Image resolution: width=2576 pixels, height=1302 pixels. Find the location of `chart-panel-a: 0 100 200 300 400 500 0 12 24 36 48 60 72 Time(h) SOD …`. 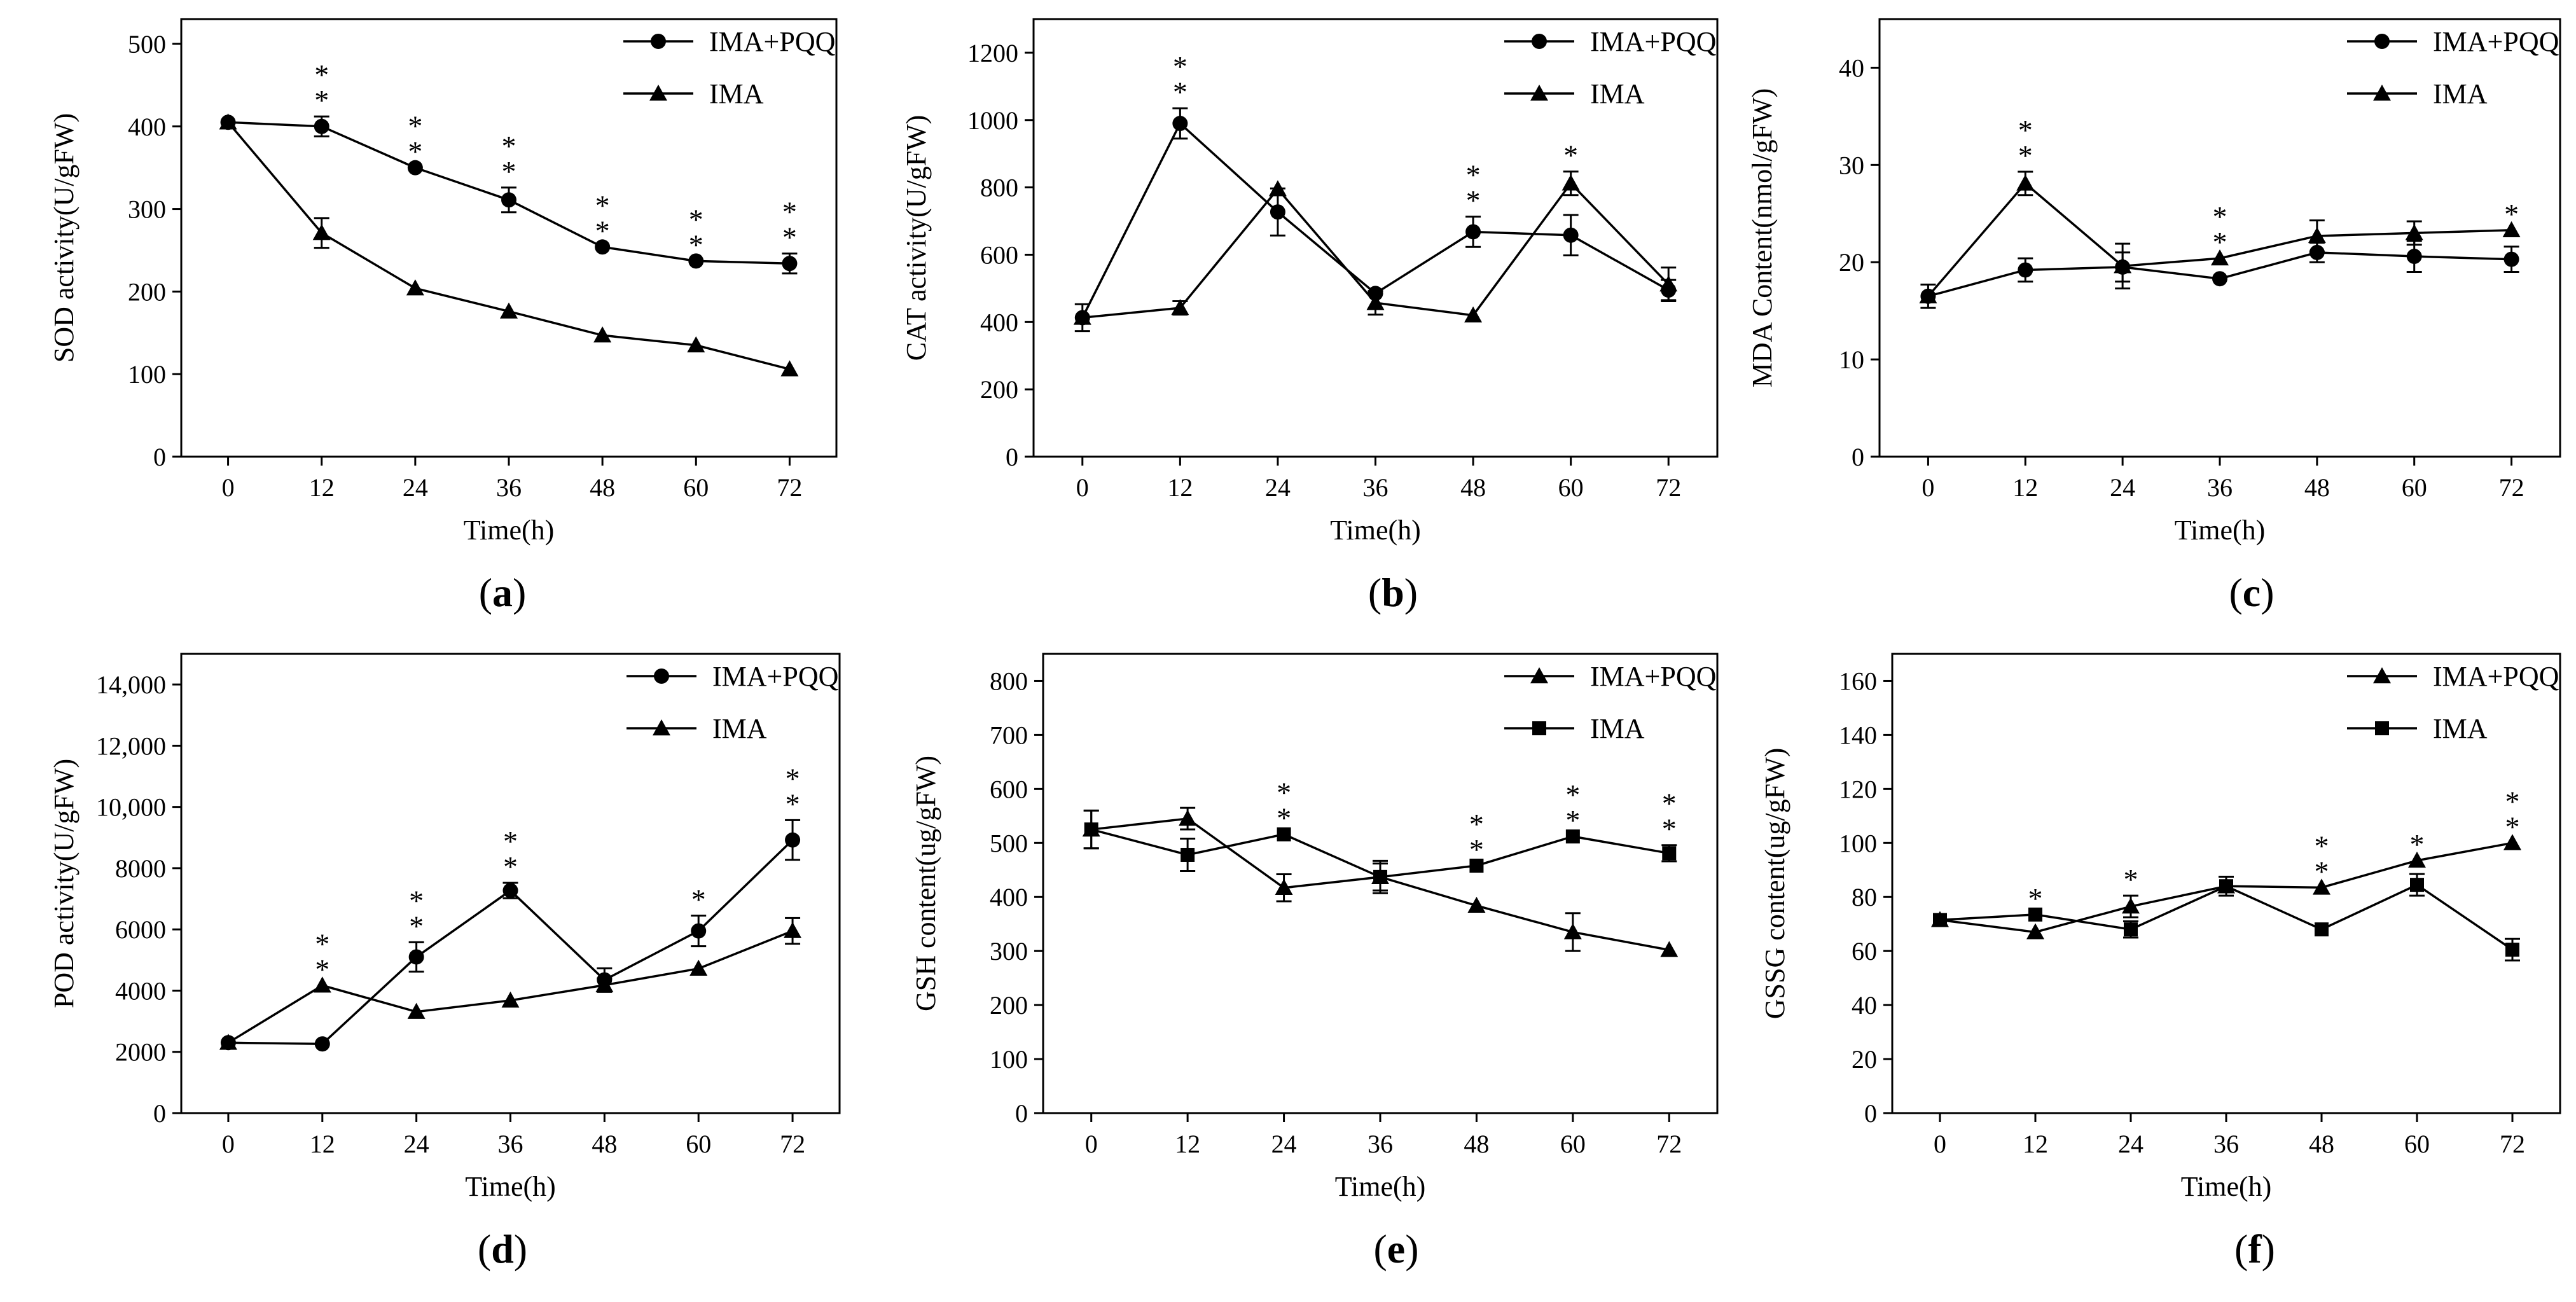

chart-panel-a: 0 100 200 300 400 500 0 12 24 36 48 60 72 Time(h) SOD … is located at coordinates (443, 317).